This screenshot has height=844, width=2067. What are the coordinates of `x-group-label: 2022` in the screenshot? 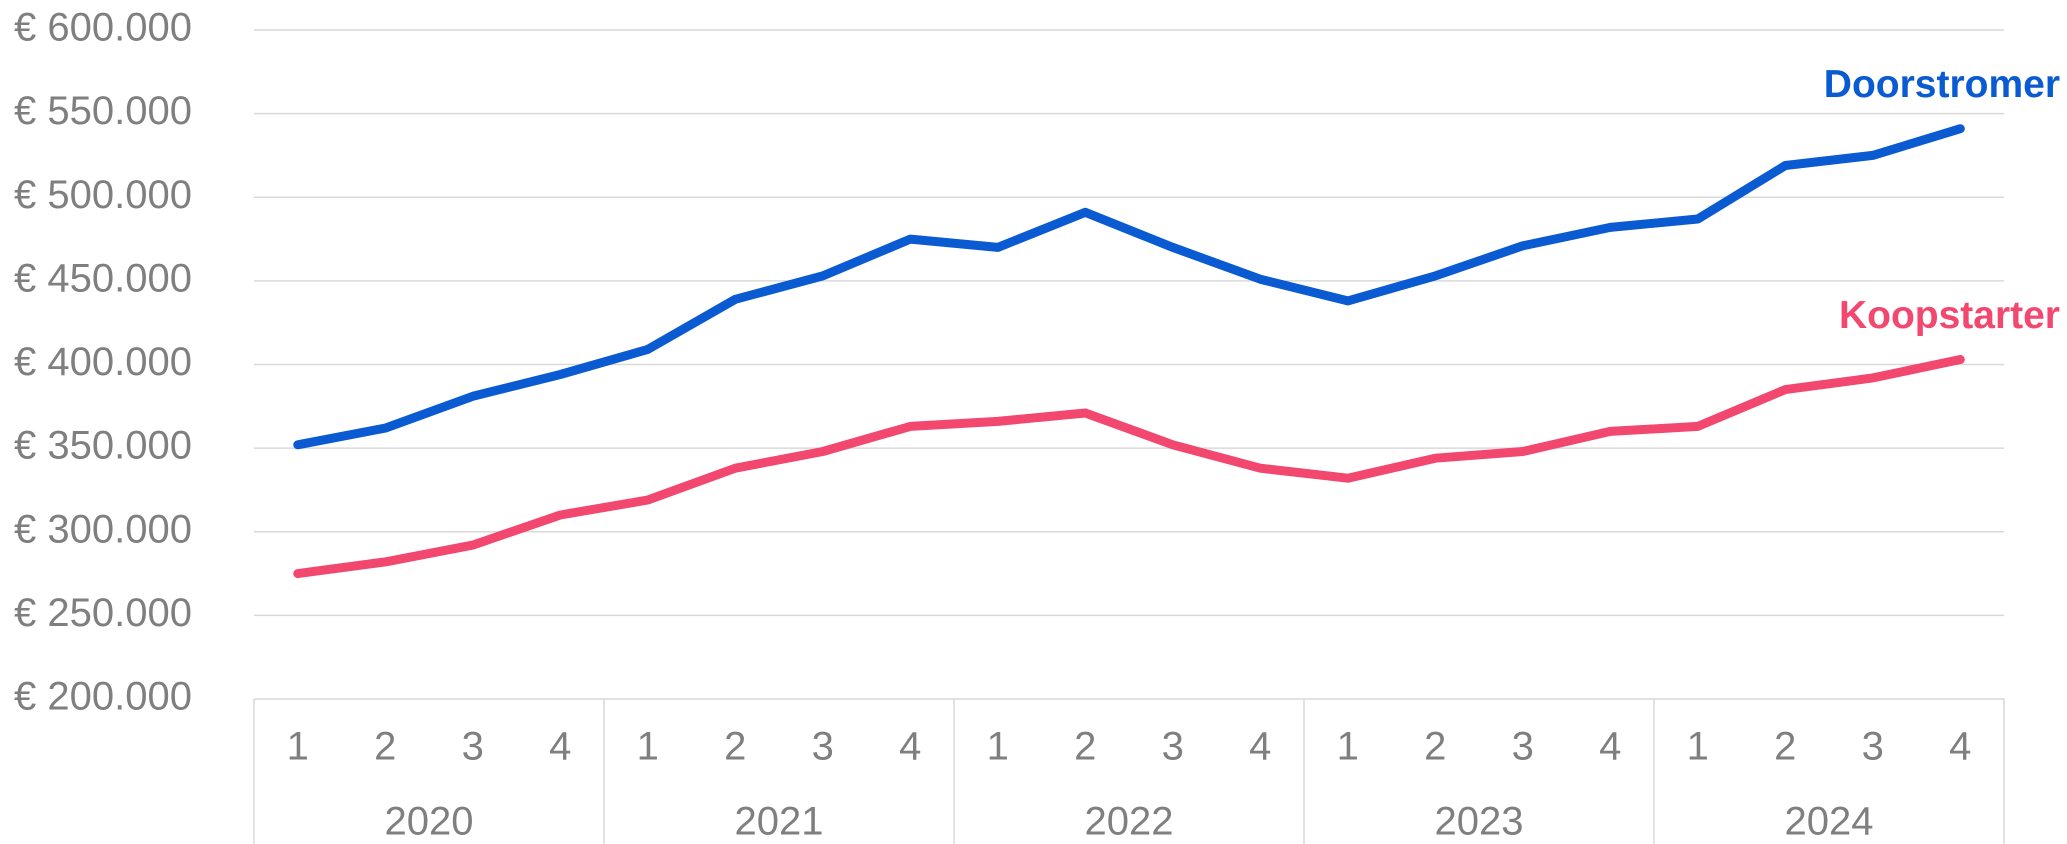 It's located at (1129, 822).